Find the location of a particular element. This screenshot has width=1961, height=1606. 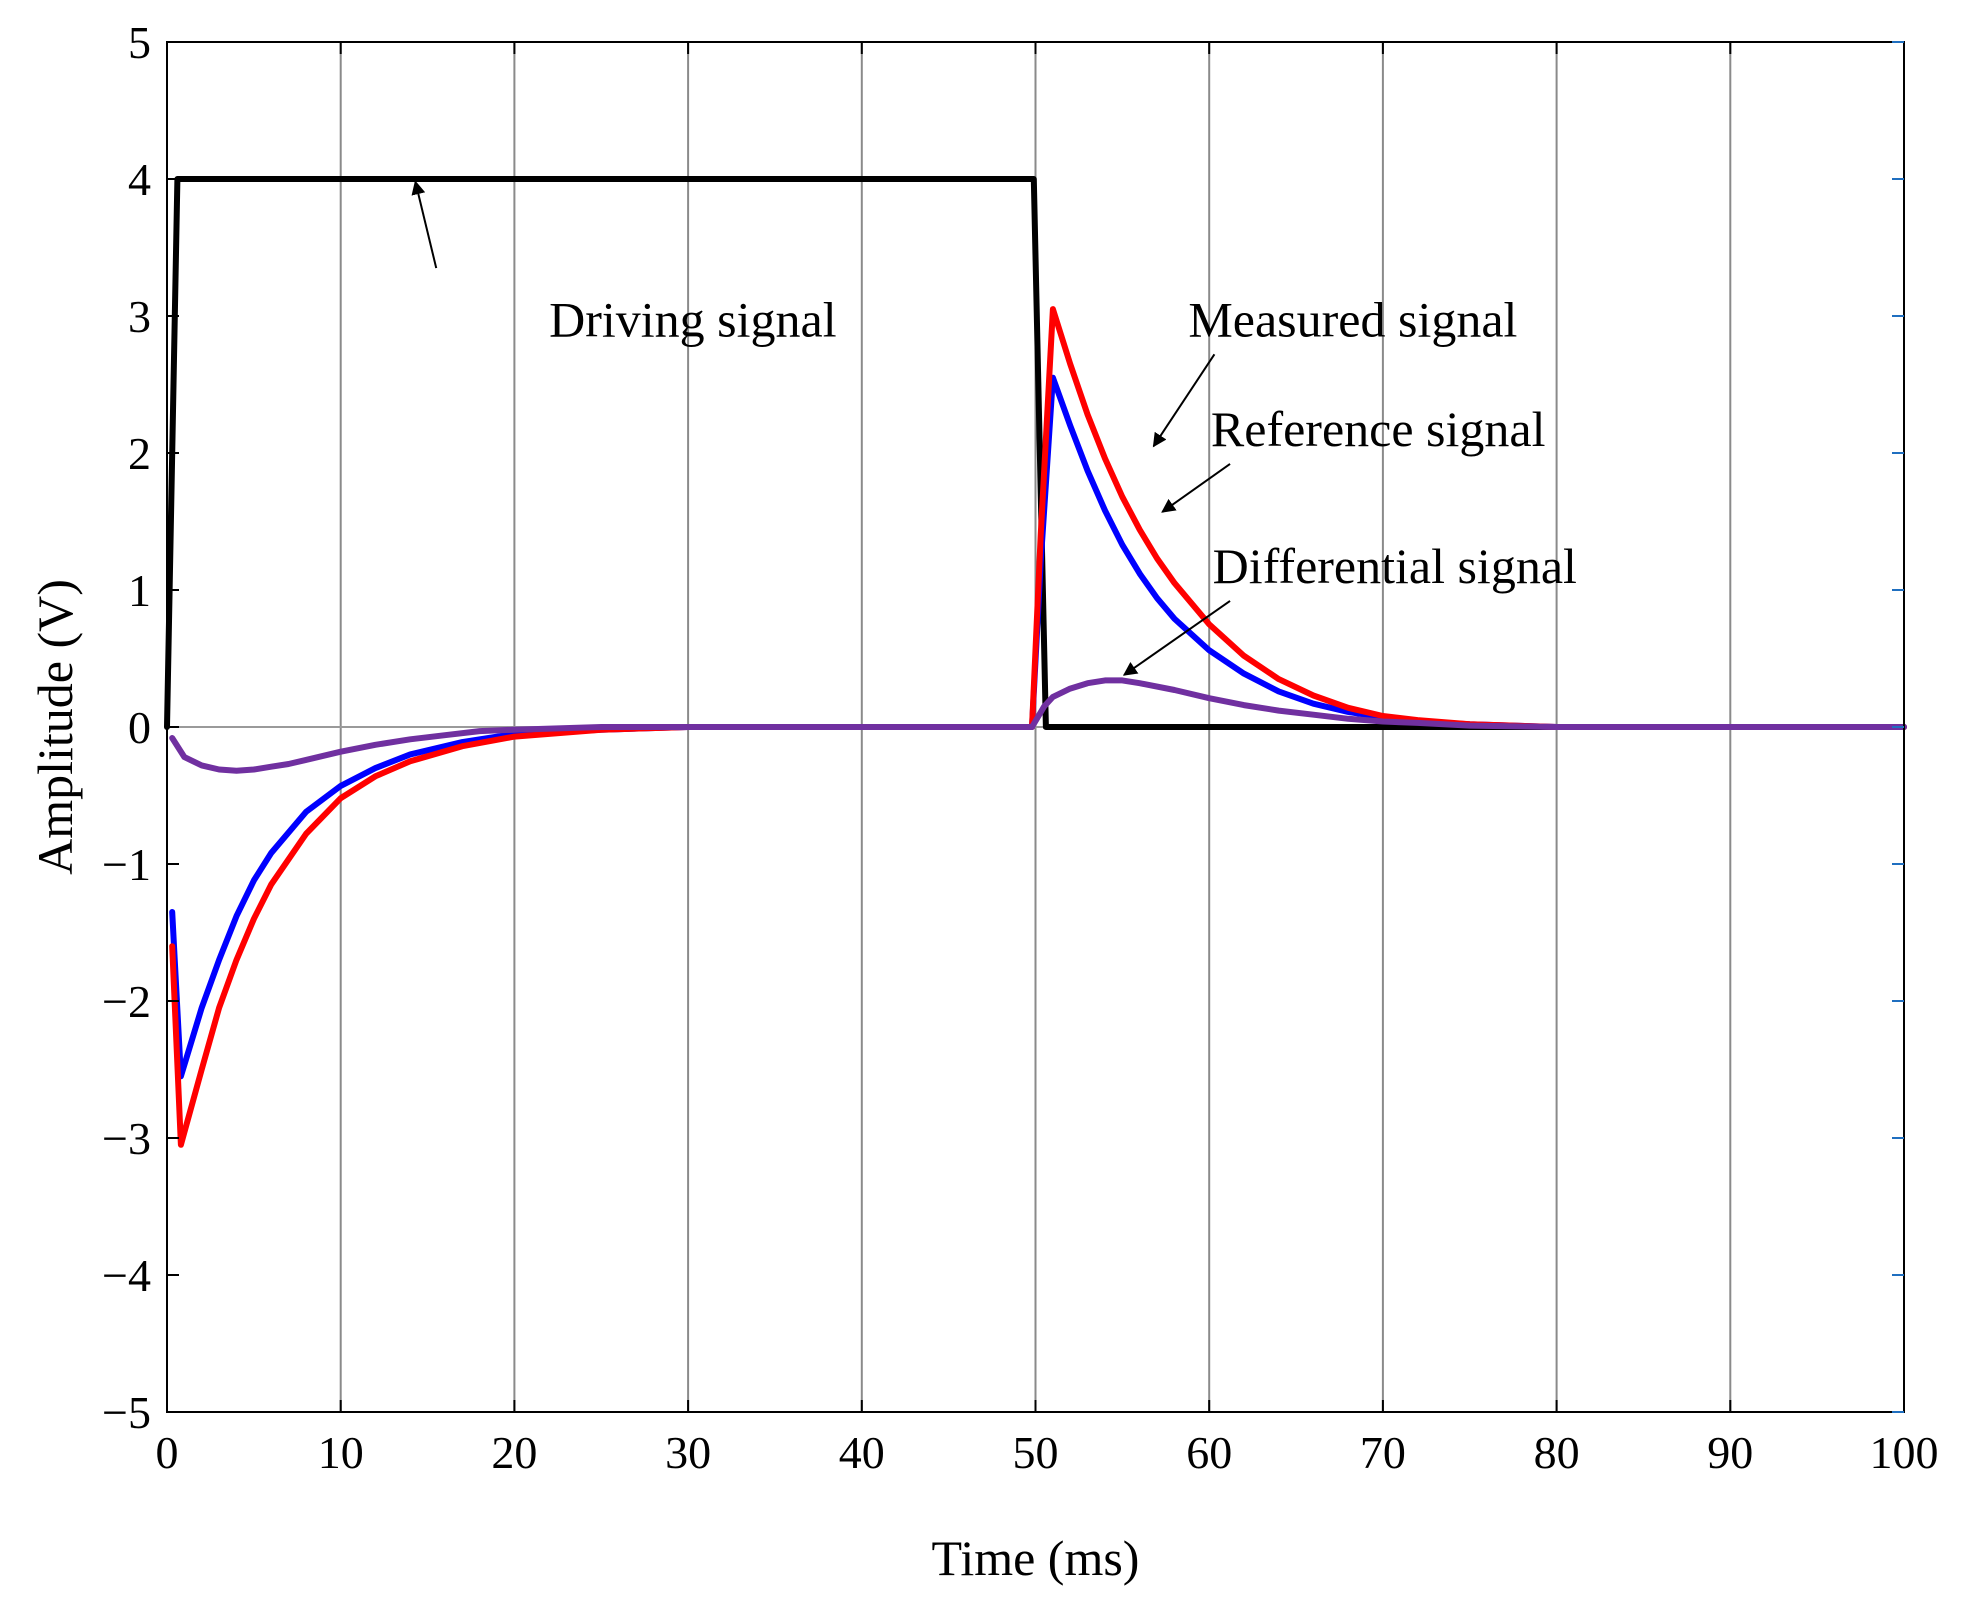

x-tick-label: 50 is located at coordinates (1036, 1452).